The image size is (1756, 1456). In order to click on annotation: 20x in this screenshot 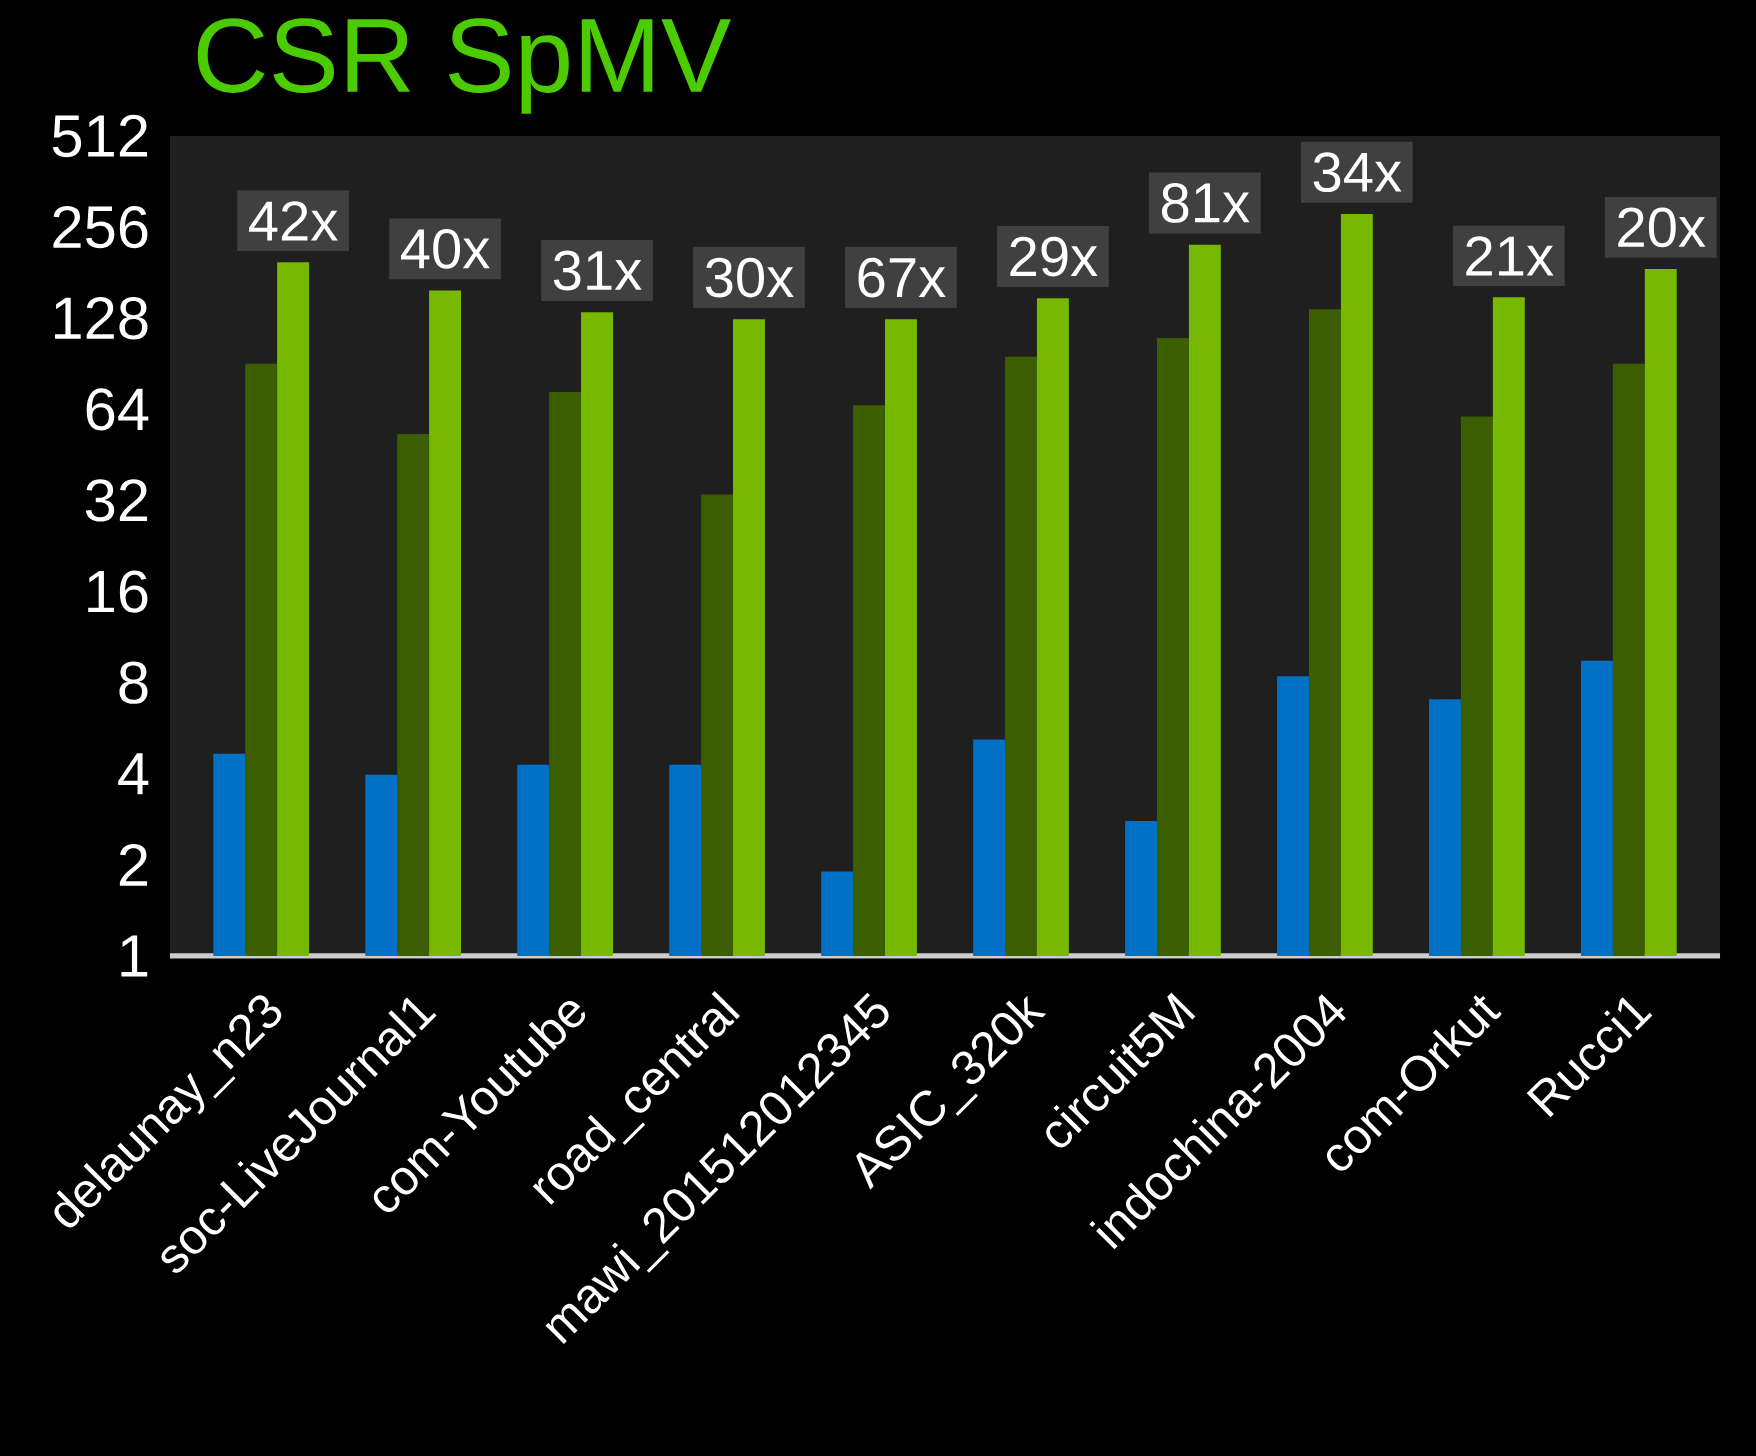, I will do `click(1662, 227)`.